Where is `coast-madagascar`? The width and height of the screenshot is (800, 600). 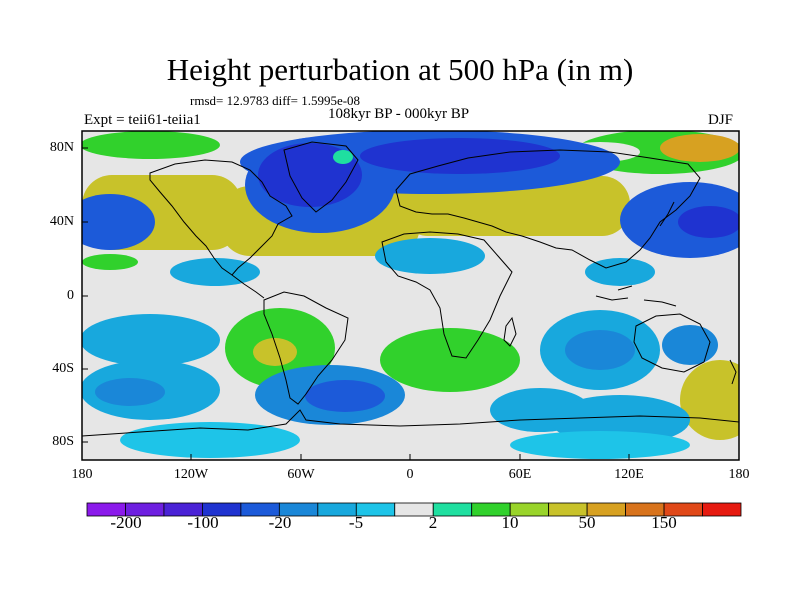 coast-madagascar is located at coordinates (510, 331).